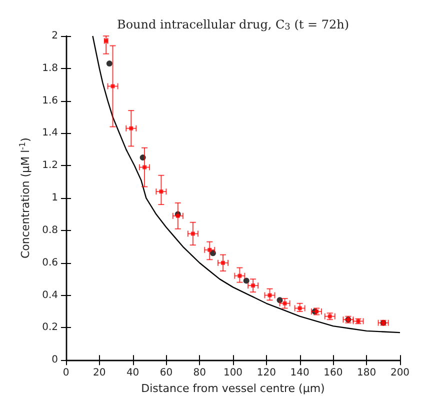 The image size is (427, 407). I want to click on x-tick-label: 20, so click(99, 373).